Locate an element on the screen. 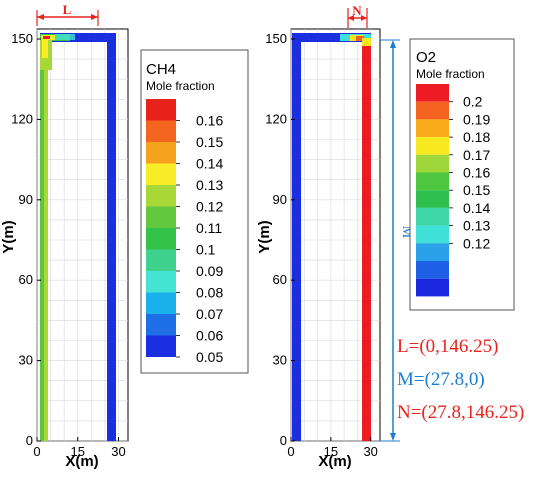 Image resolution: width=550 pixels, height=481 pixels. right-x-tick-label: 0 is located at coordinates (290, 451).